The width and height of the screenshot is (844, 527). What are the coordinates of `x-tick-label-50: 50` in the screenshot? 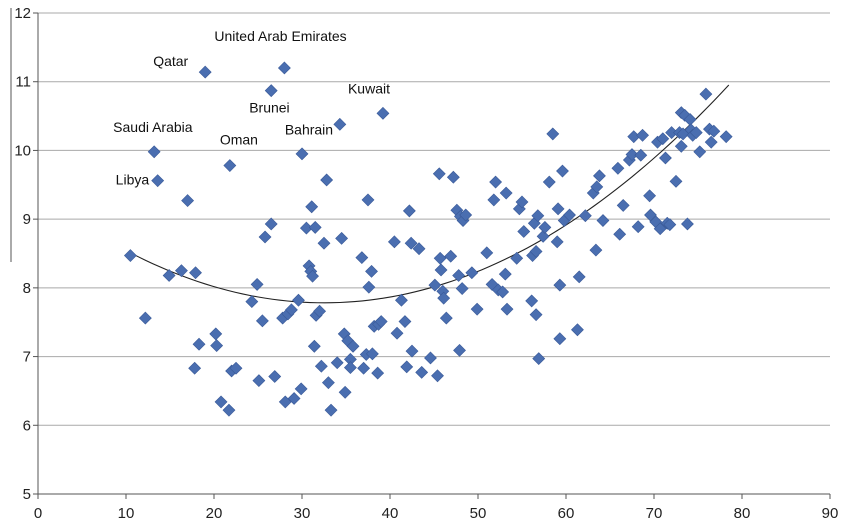 It's located at (478, 513).